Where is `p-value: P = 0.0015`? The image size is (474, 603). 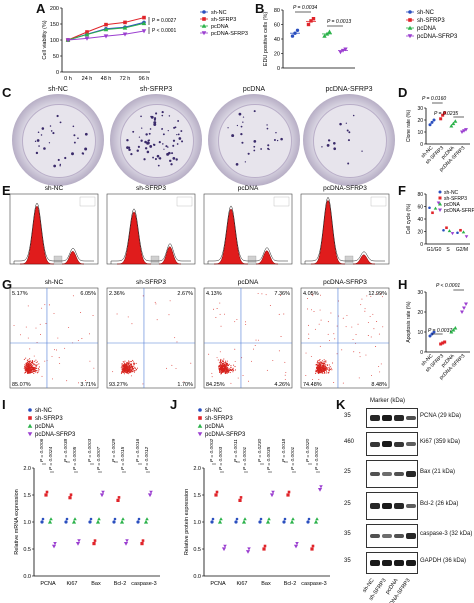 p-value: P = 0.0015 is located at coordinates (123, 458).